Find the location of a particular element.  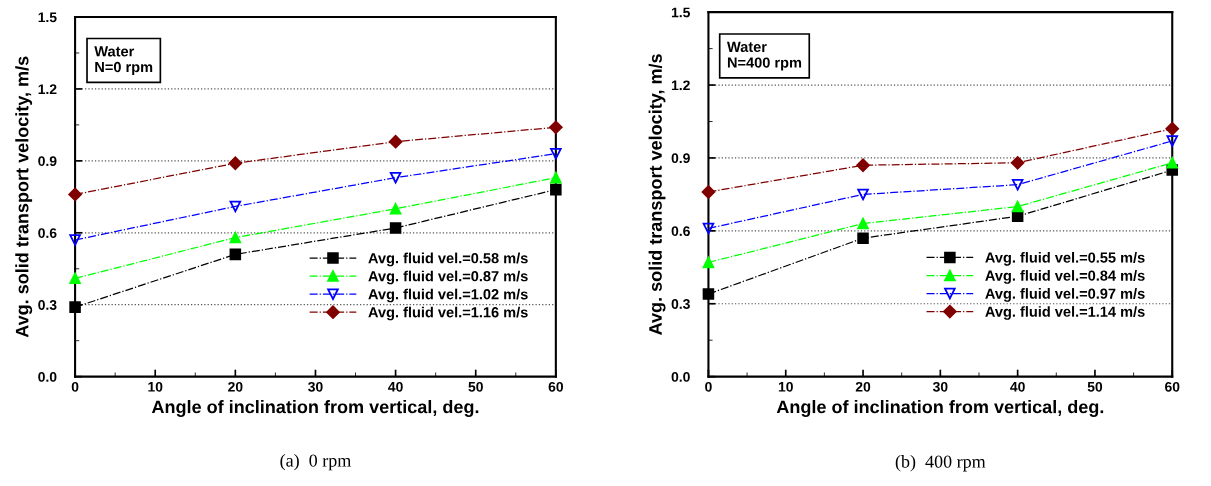

annotation: Water N=400 rpm is located at coordinates (764, 56).